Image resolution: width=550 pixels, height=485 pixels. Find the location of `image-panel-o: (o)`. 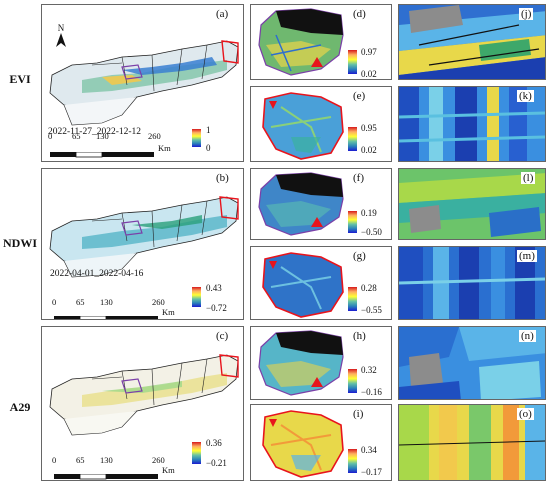

image-panel-o: (o) is located at coordinates (472, 442).